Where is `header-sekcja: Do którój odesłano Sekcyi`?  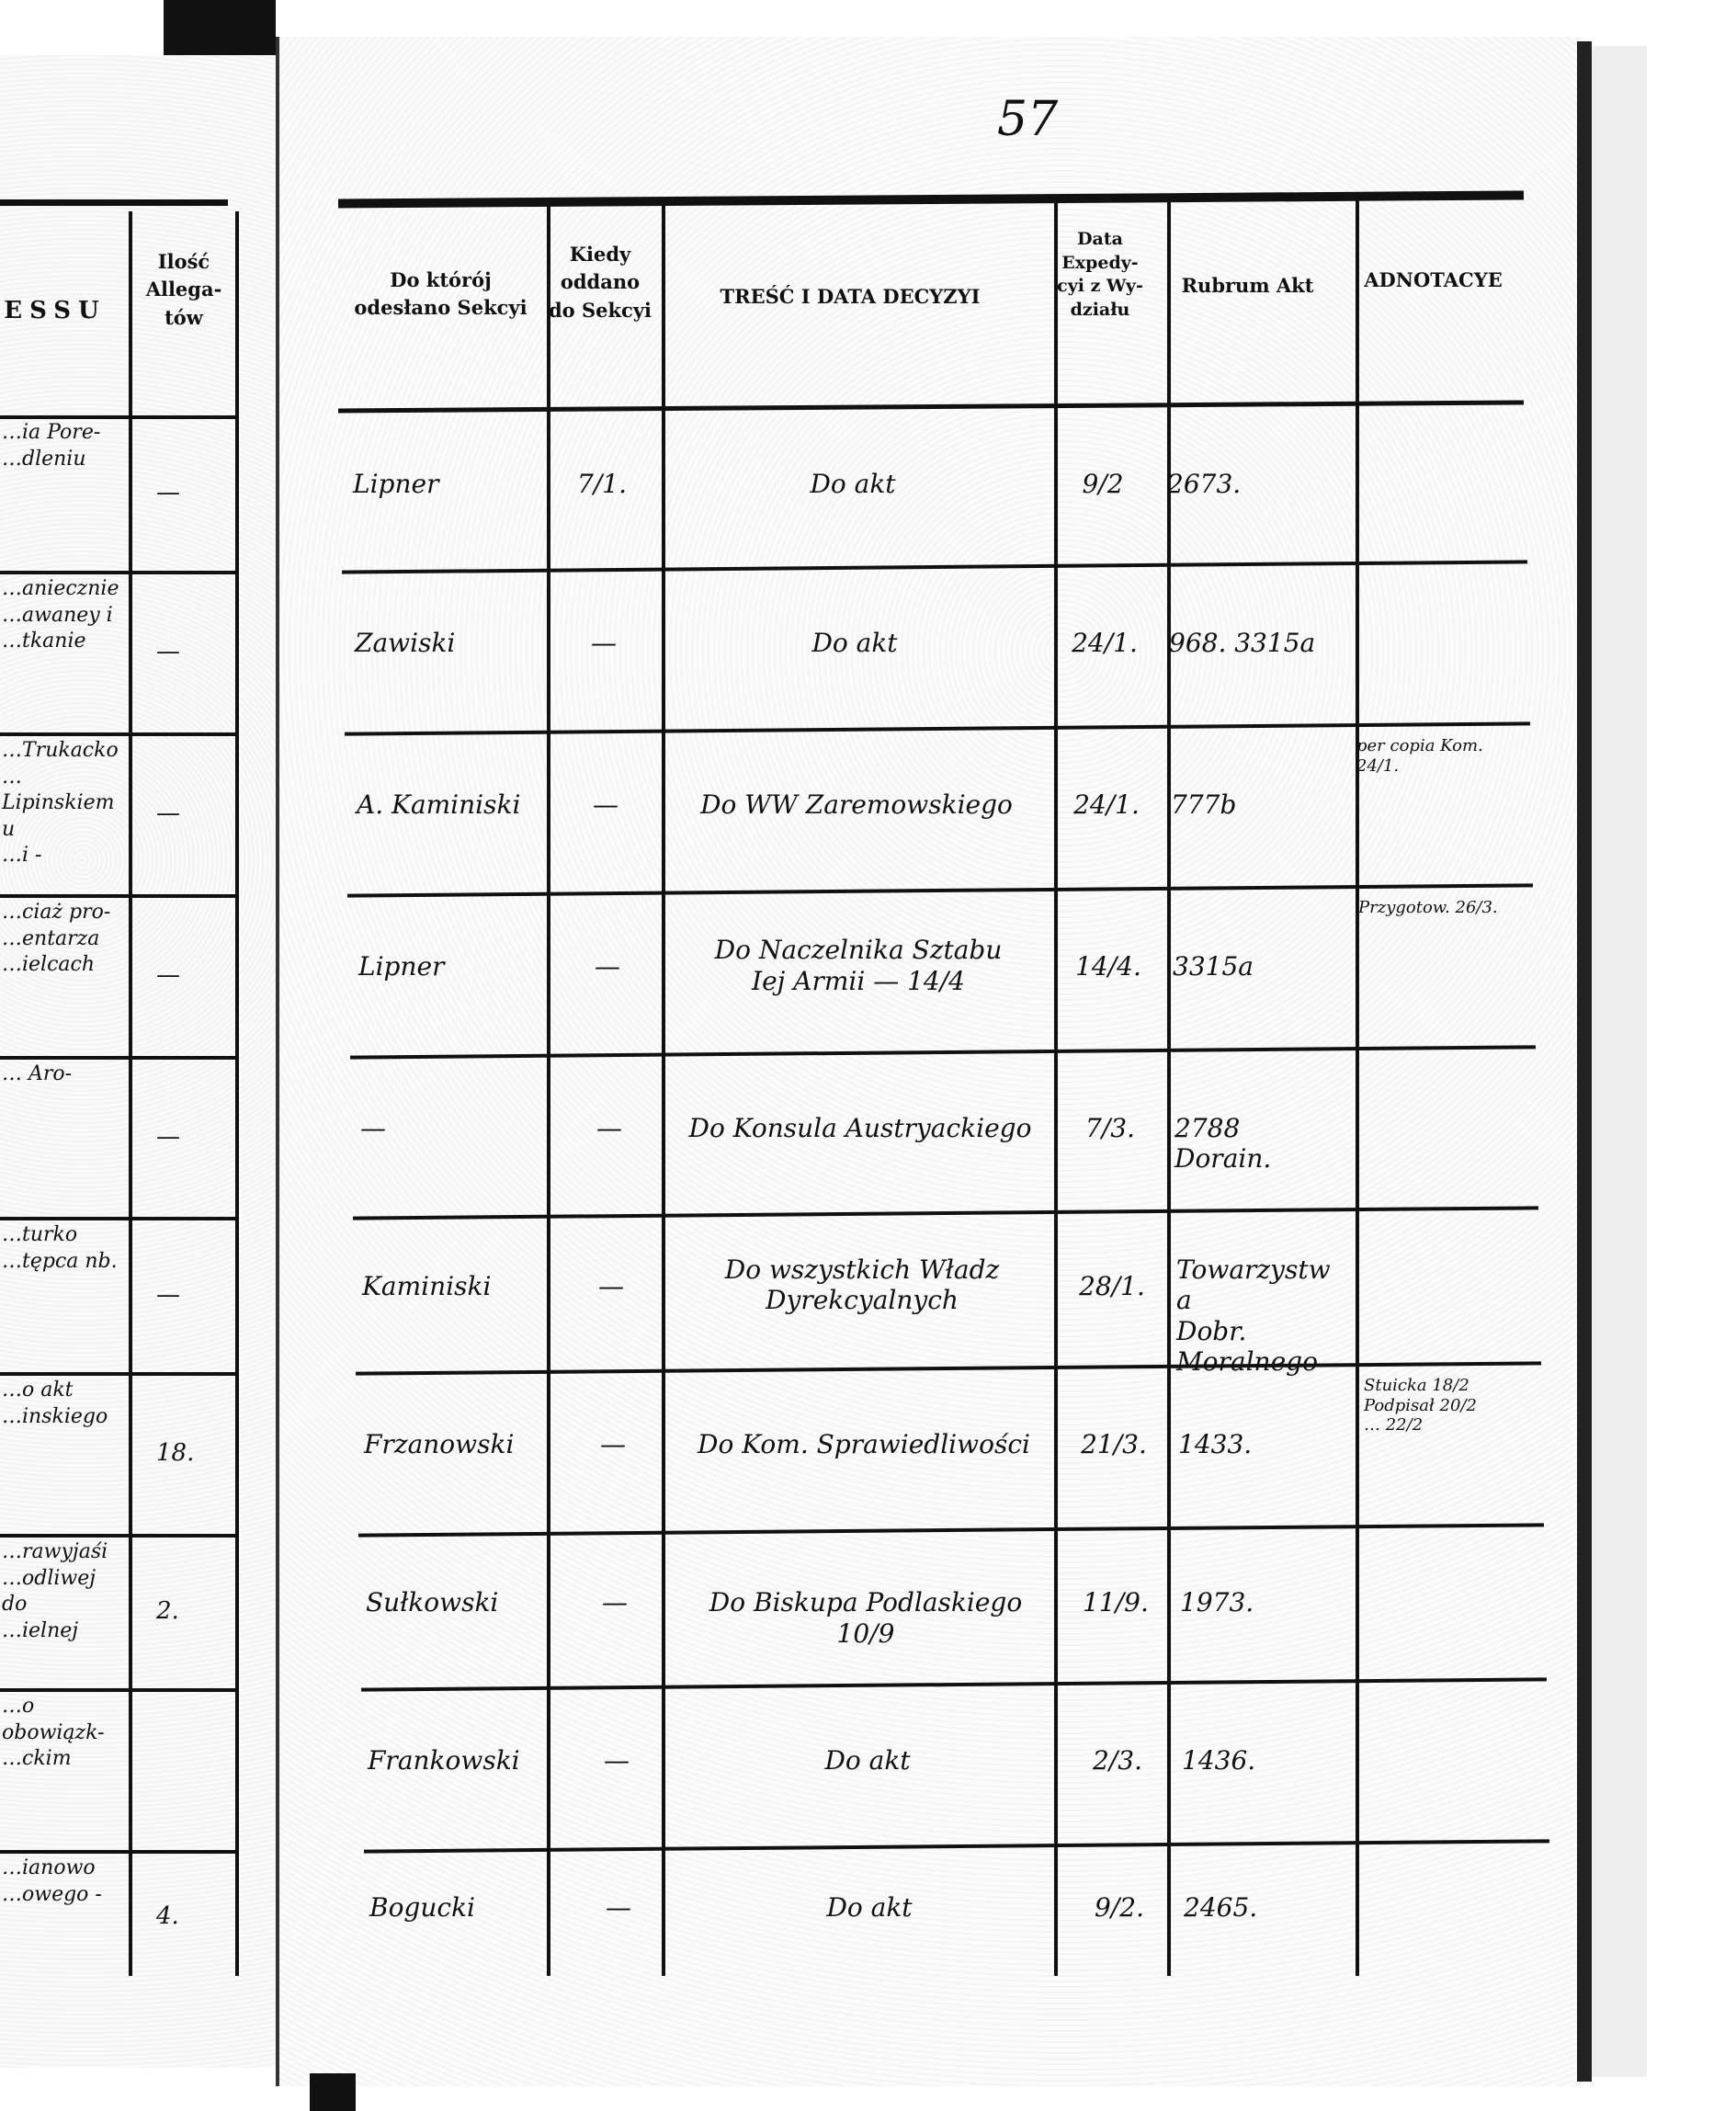 header-sekcja: Do którój odesłano Sekcyi is located at coordinates (441, 294).